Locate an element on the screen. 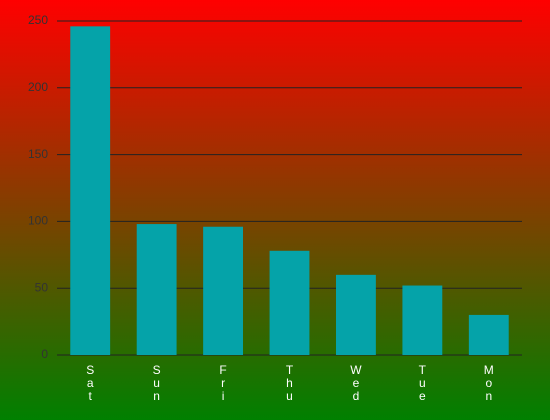  x-tick-label: Mon is located at coordinates (489, 382).